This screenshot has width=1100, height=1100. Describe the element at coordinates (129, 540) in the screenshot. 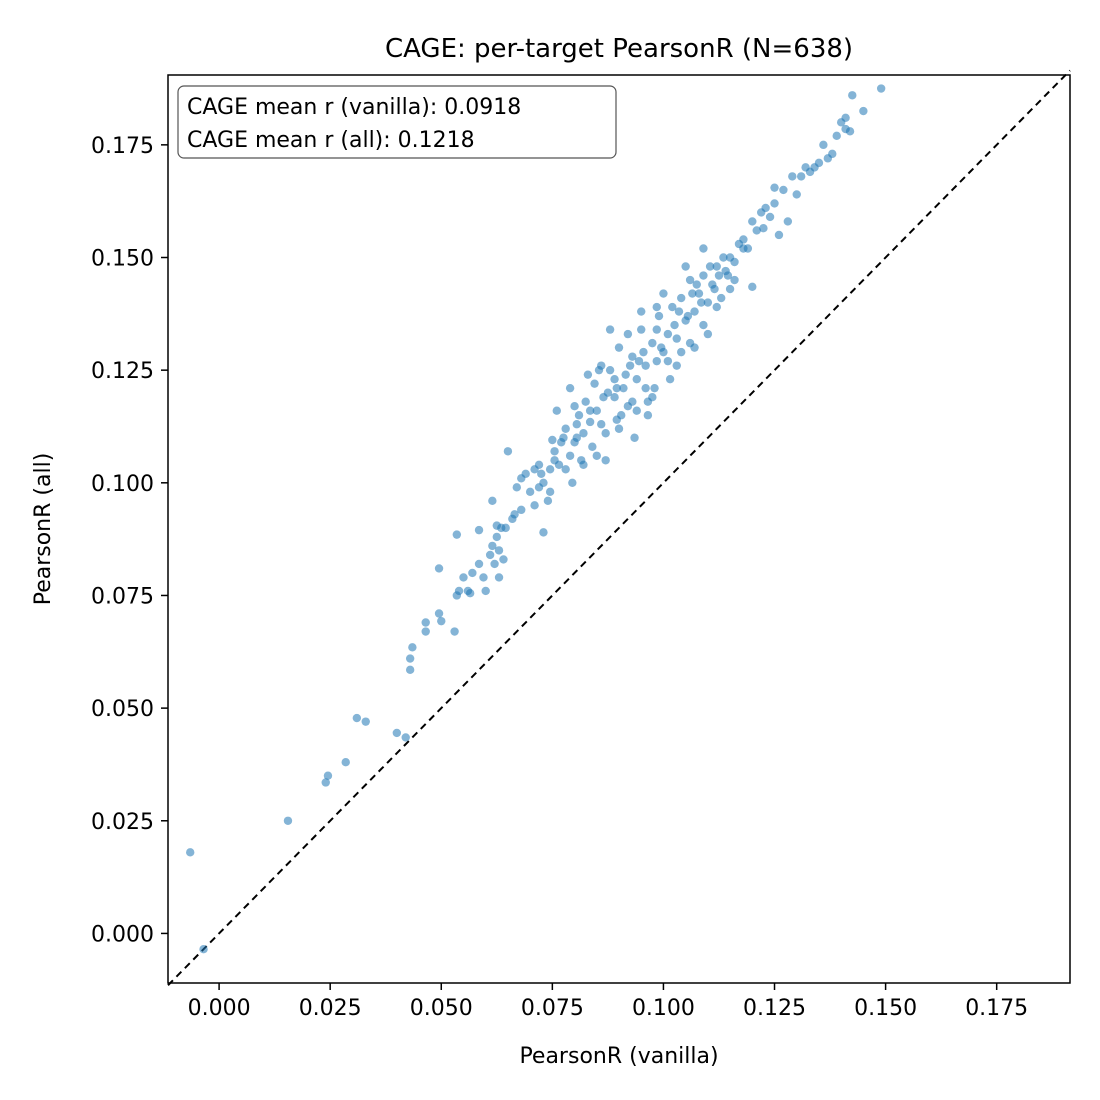

I see `y-axis-ticks: 0.000 0.025 0.050 0.075 0.100 0.125 0.150 0.175` at that location.